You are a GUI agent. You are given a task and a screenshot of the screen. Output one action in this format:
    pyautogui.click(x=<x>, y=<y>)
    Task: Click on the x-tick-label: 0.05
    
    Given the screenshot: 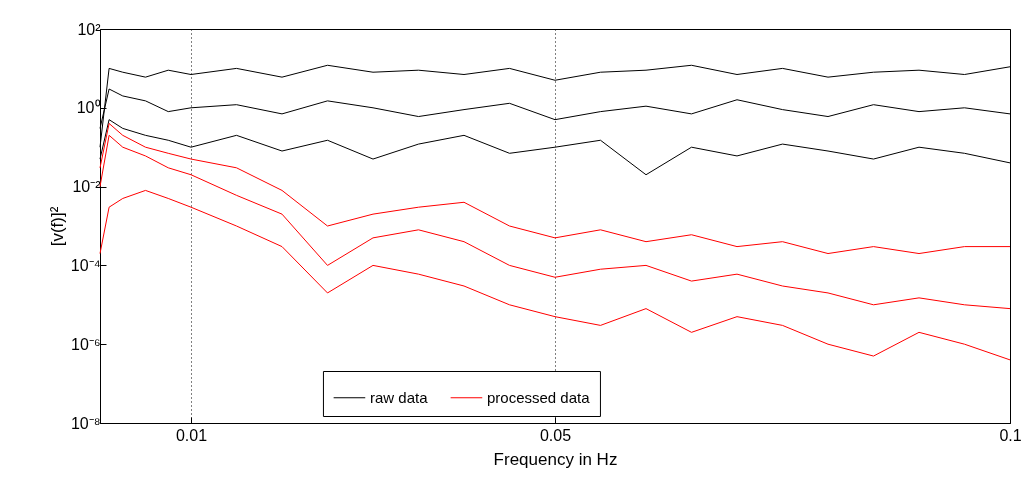 What is the action you would take?
    pyautogui.click(x=555, y=435)
    